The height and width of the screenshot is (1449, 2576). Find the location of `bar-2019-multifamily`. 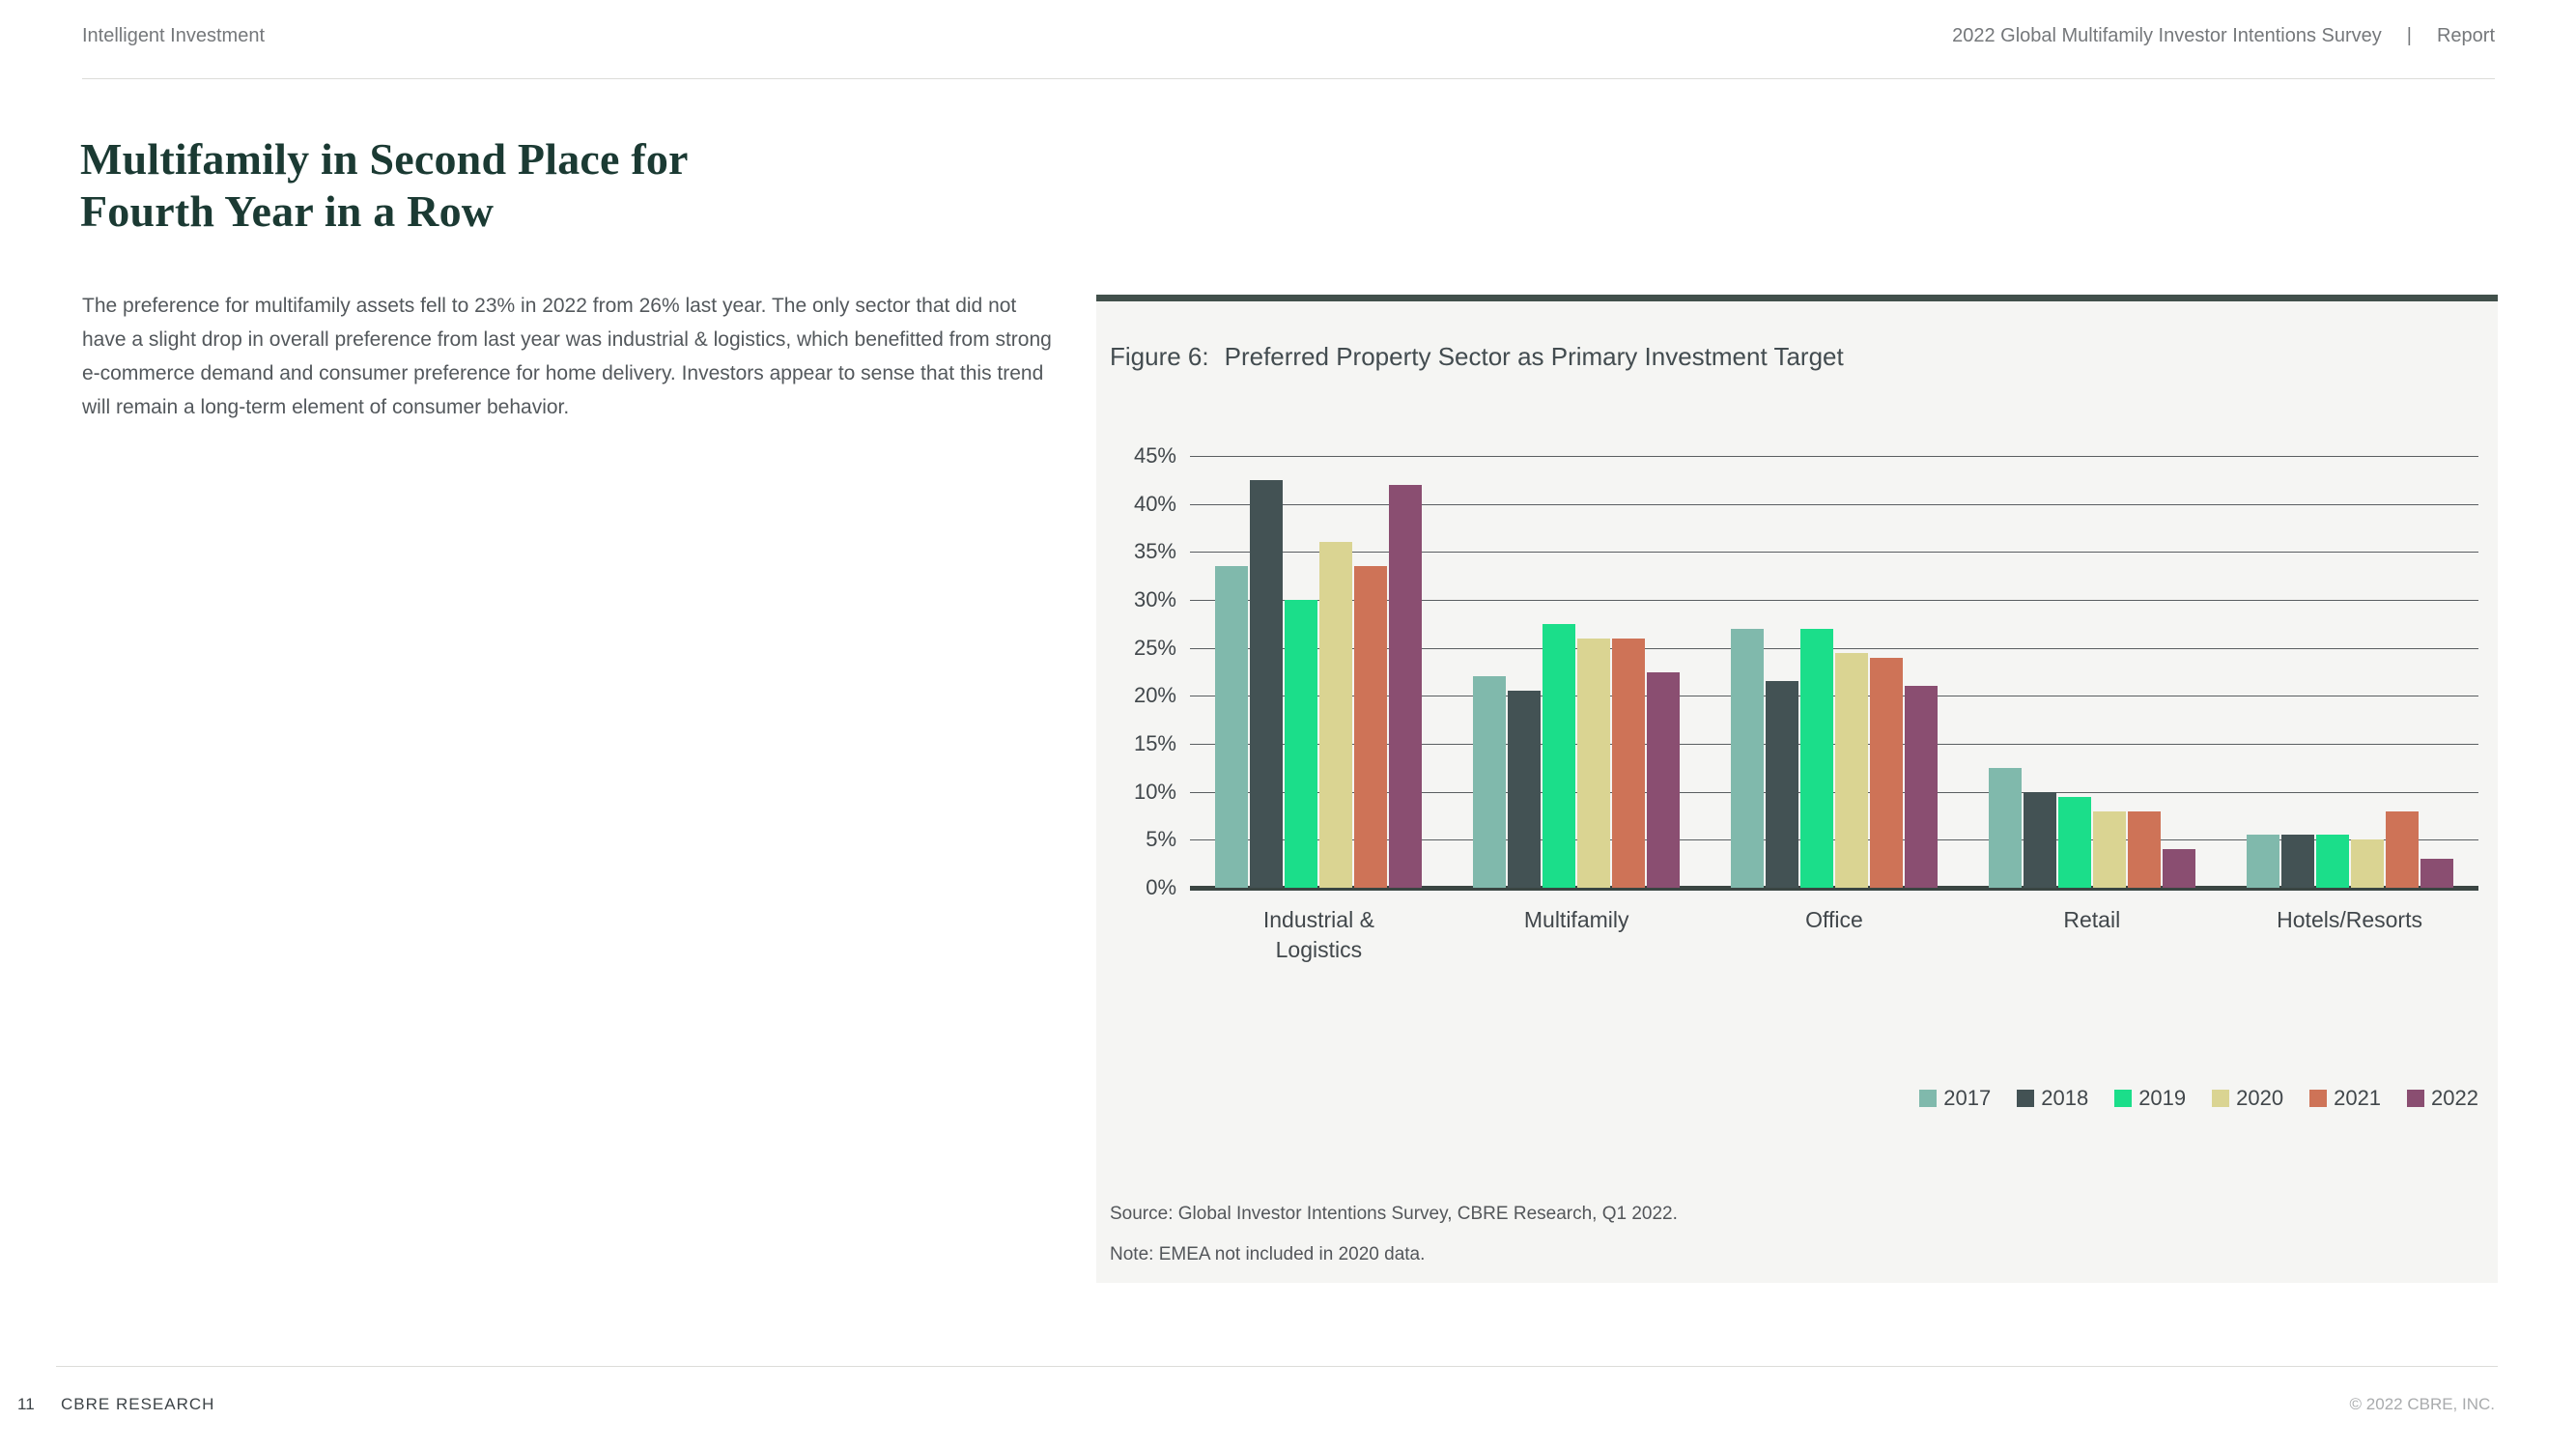

bar-2019-multifamily is located at coordinates (1559, 755).